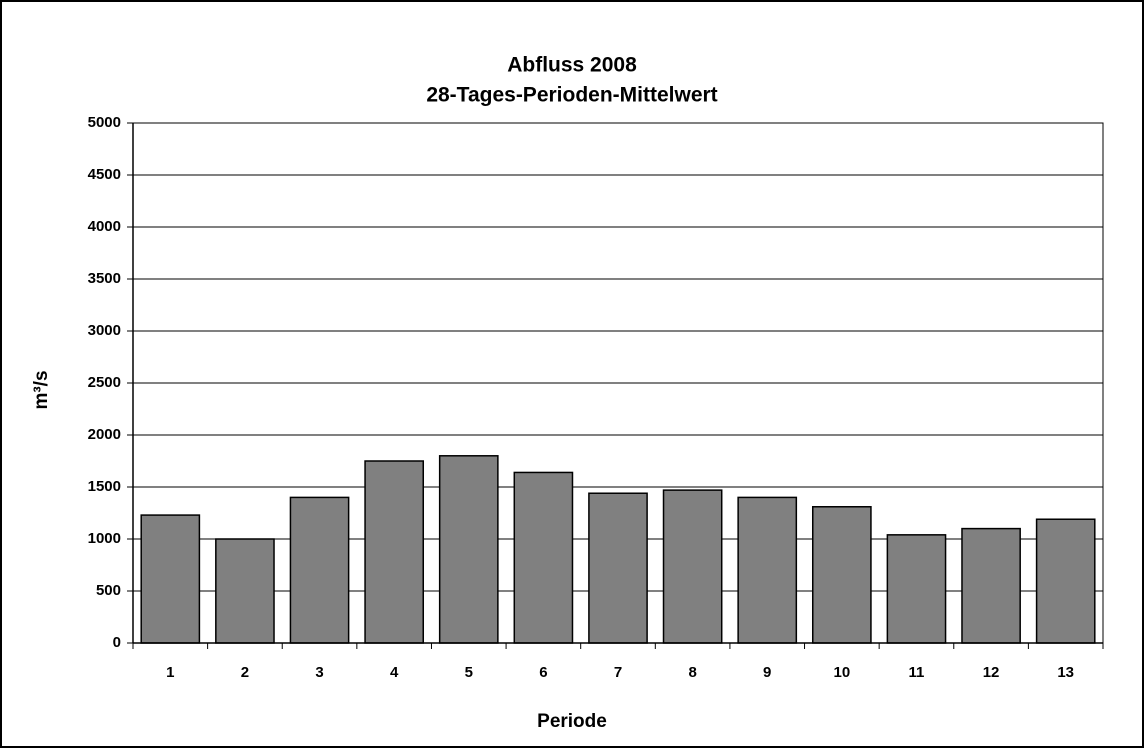 This screenshot has height=749, width=1145. Describe the element at coordinates (572, 65) in the screenshot. I see `chart-title: Abfluss 2008` at that location.